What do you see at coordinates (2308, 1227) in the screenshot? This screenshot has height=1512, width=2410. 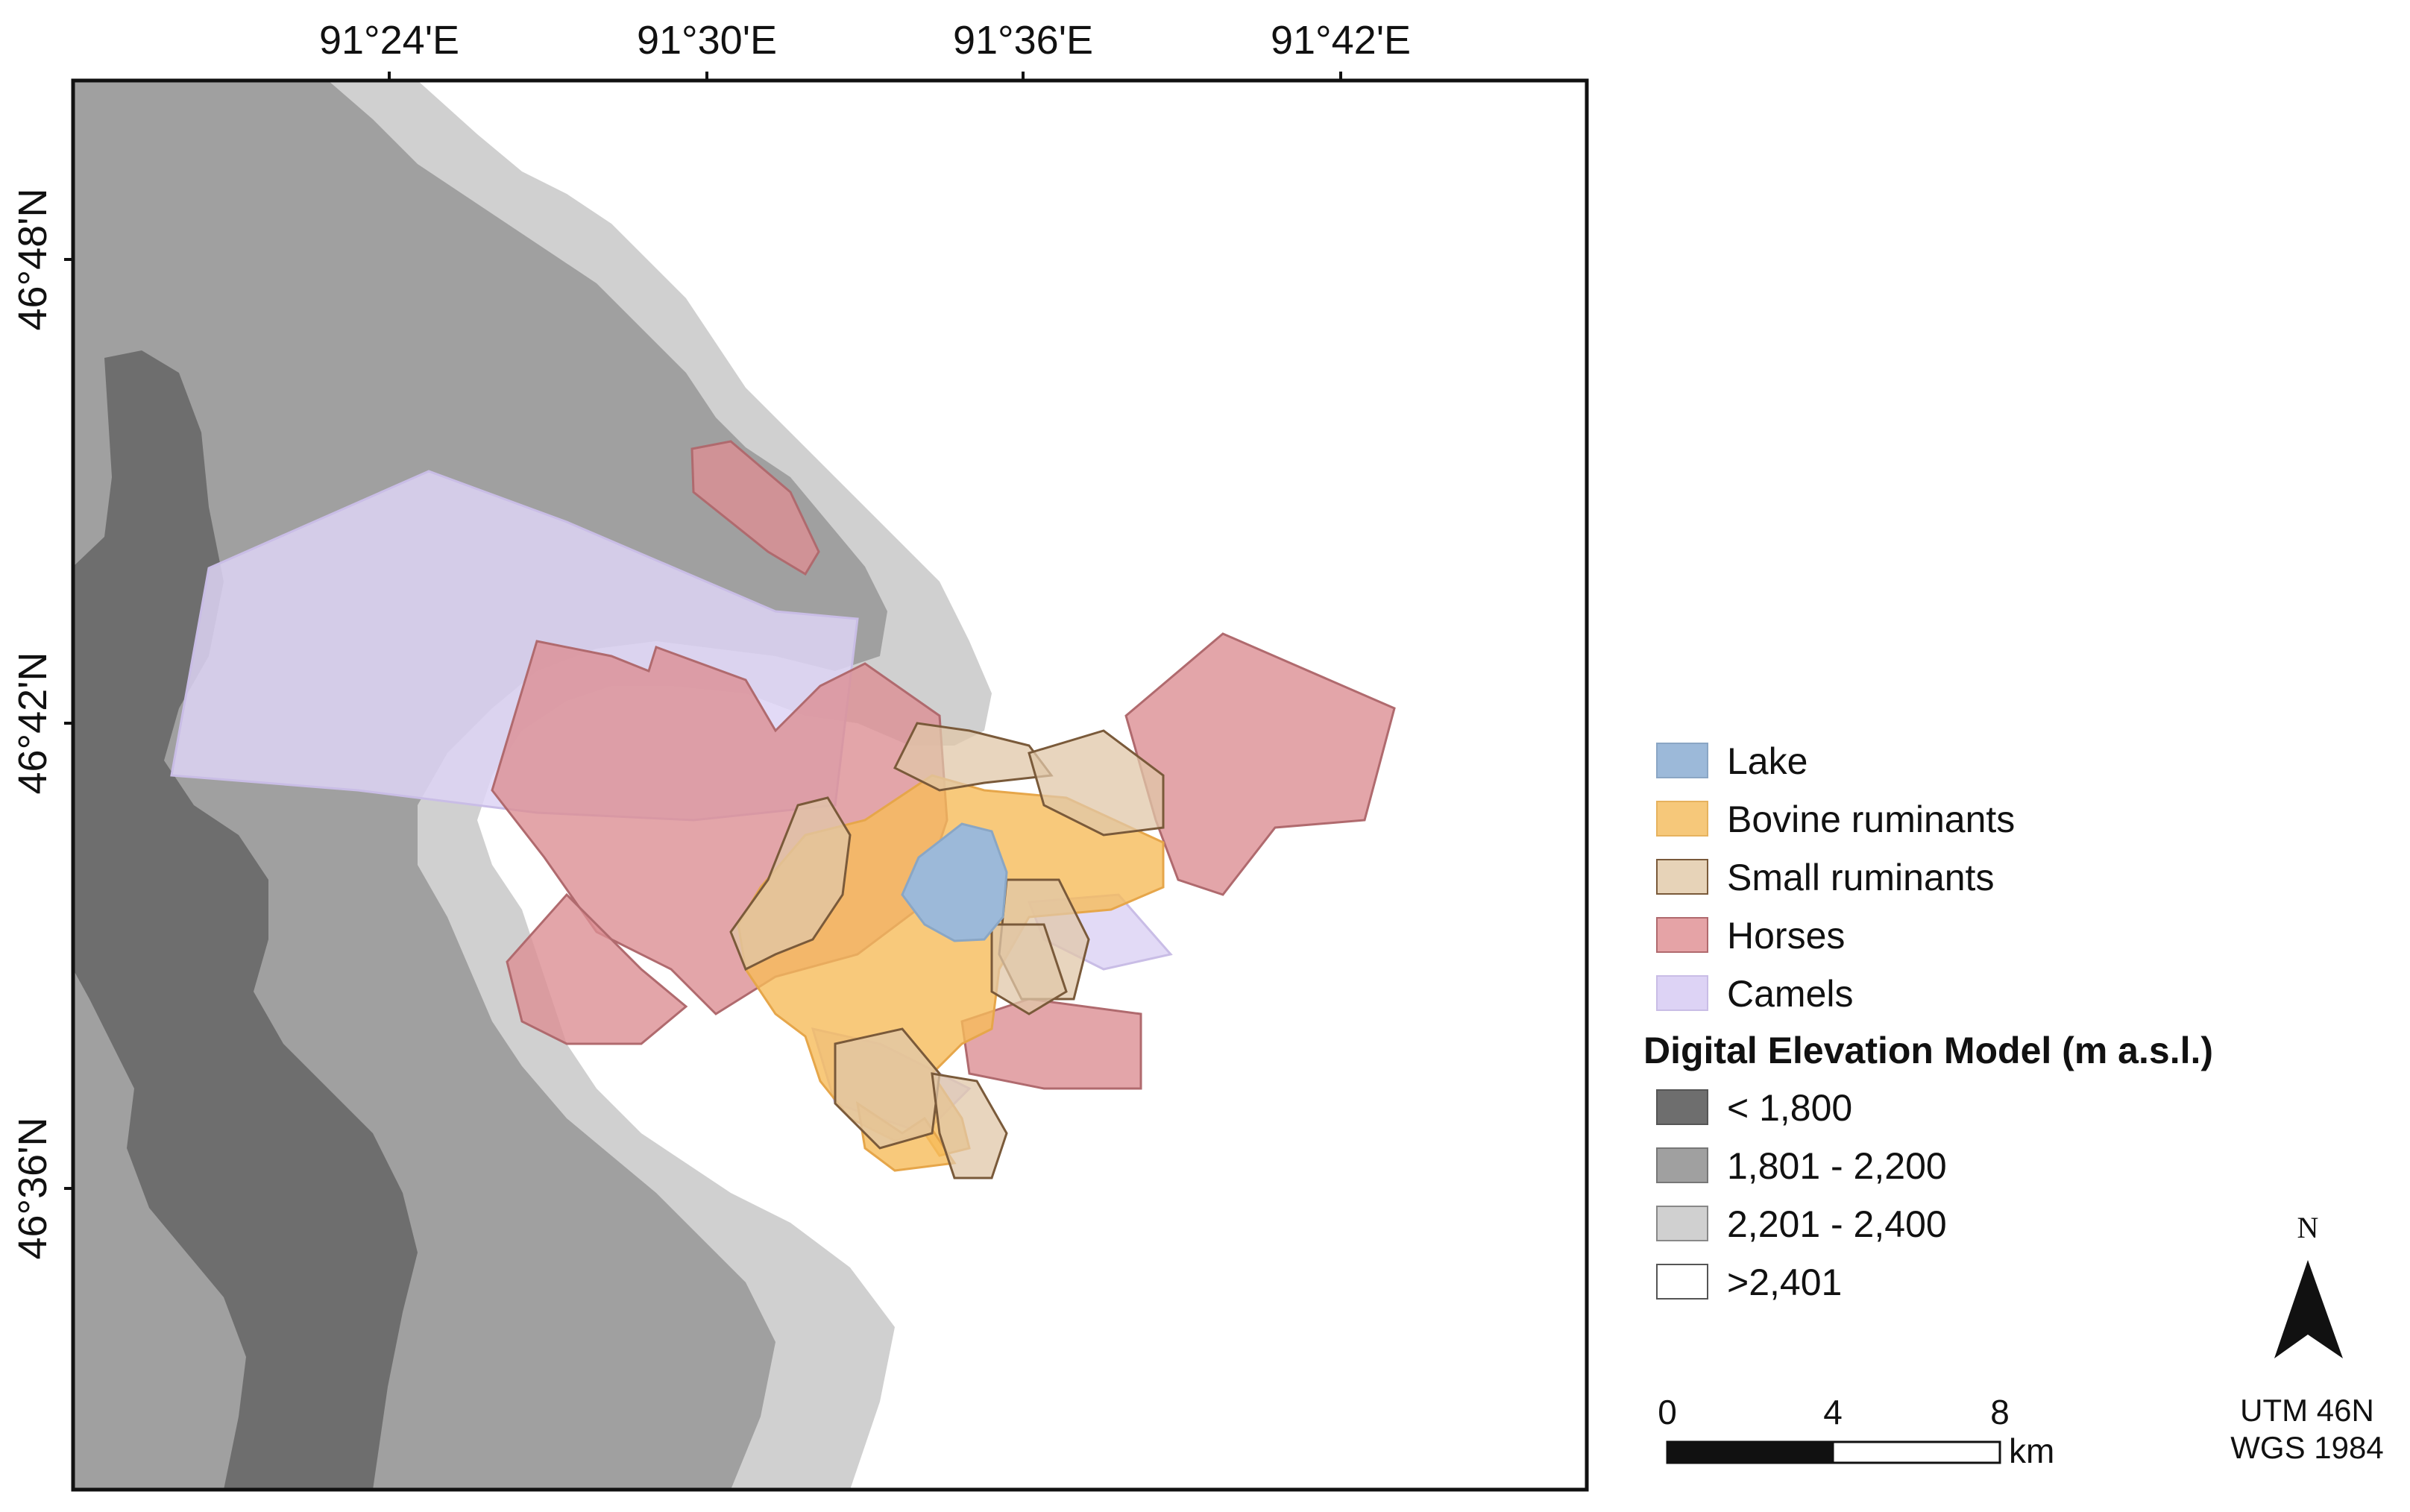 I see `north-label: N` at bounding box center [2308, 1227].